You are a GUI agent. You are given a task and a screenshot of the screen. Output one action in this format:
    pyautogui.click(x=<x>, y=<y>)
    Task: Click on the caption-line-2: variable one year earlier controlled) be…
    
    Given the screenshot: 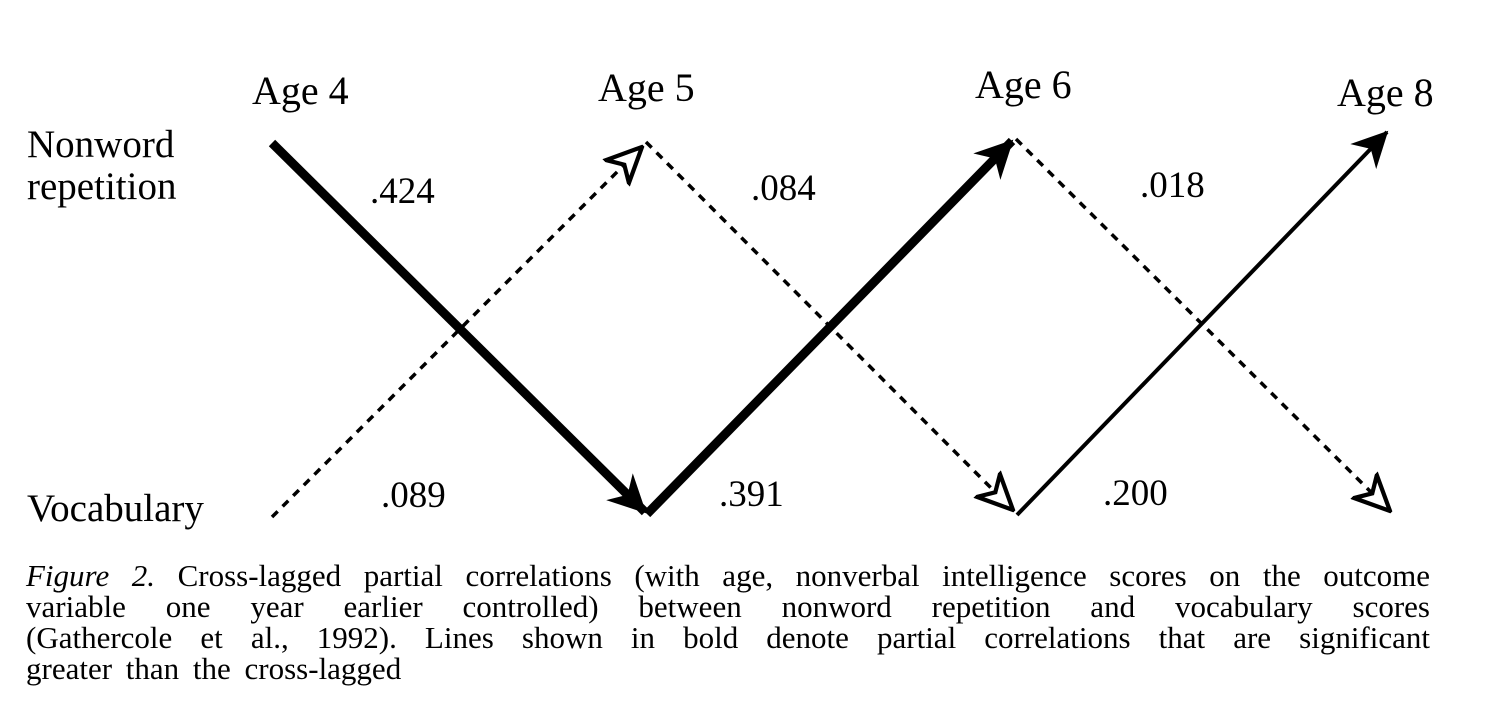 What is the action you would take?
    pyautogui.click(x=728, y=606)
    